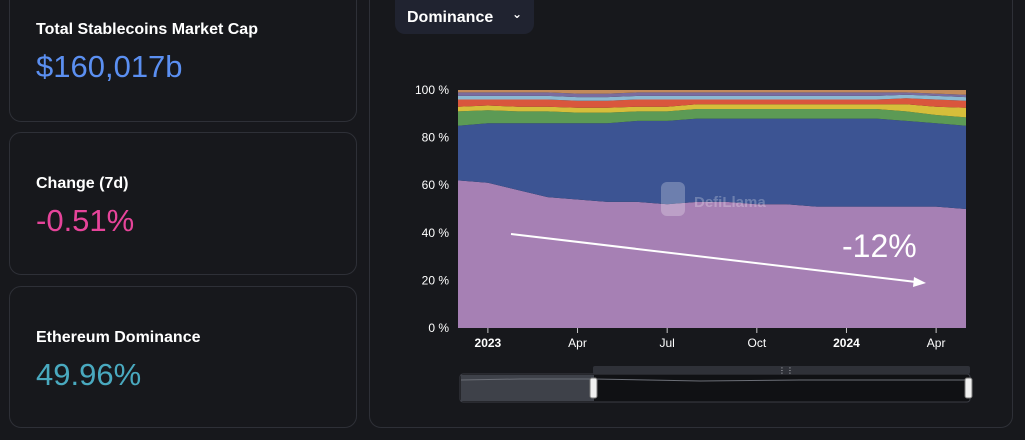 The image size is (1025, 440). I want to click on y-tick-label: 100 %, so click(432, 90).